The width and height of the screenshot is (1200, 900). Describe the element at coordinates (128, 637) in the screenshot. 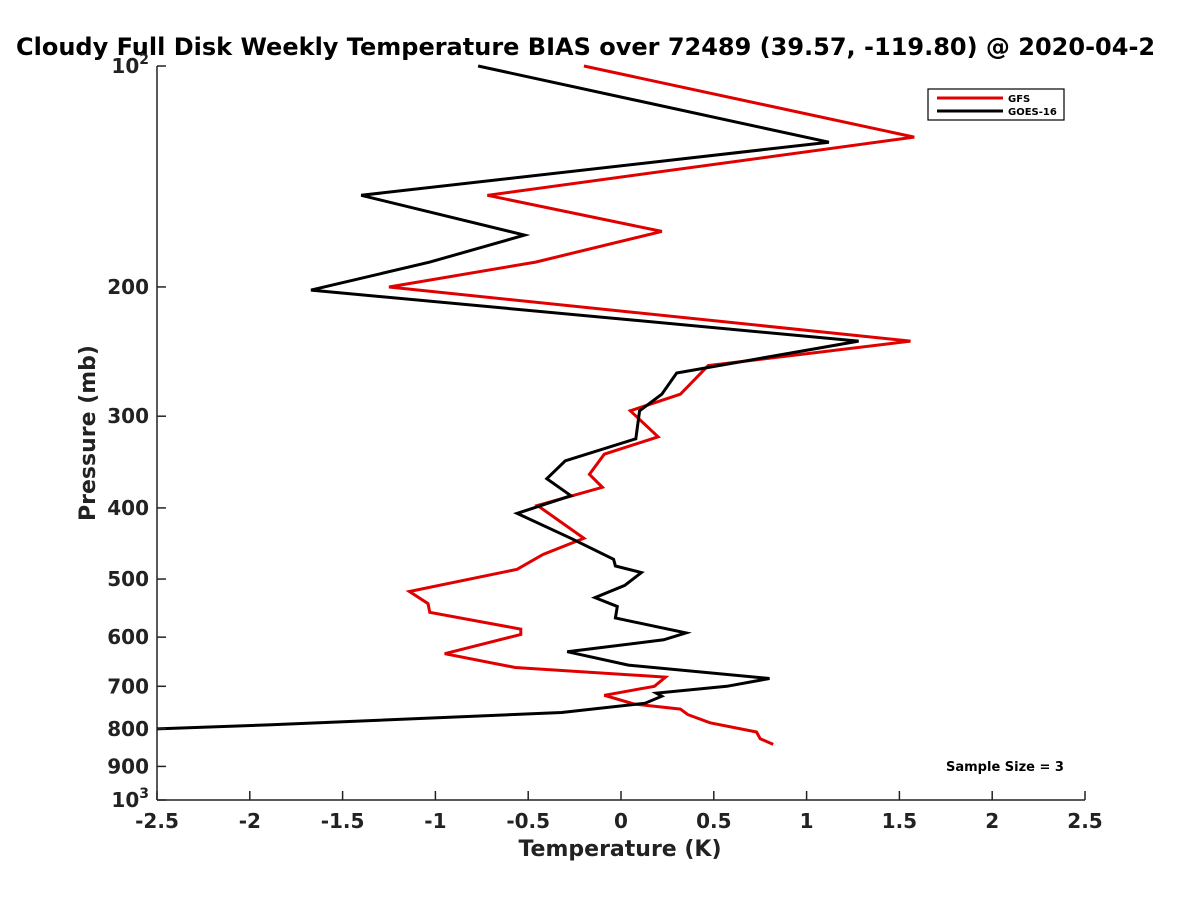

I see `y-tick-label: 600` at that location.